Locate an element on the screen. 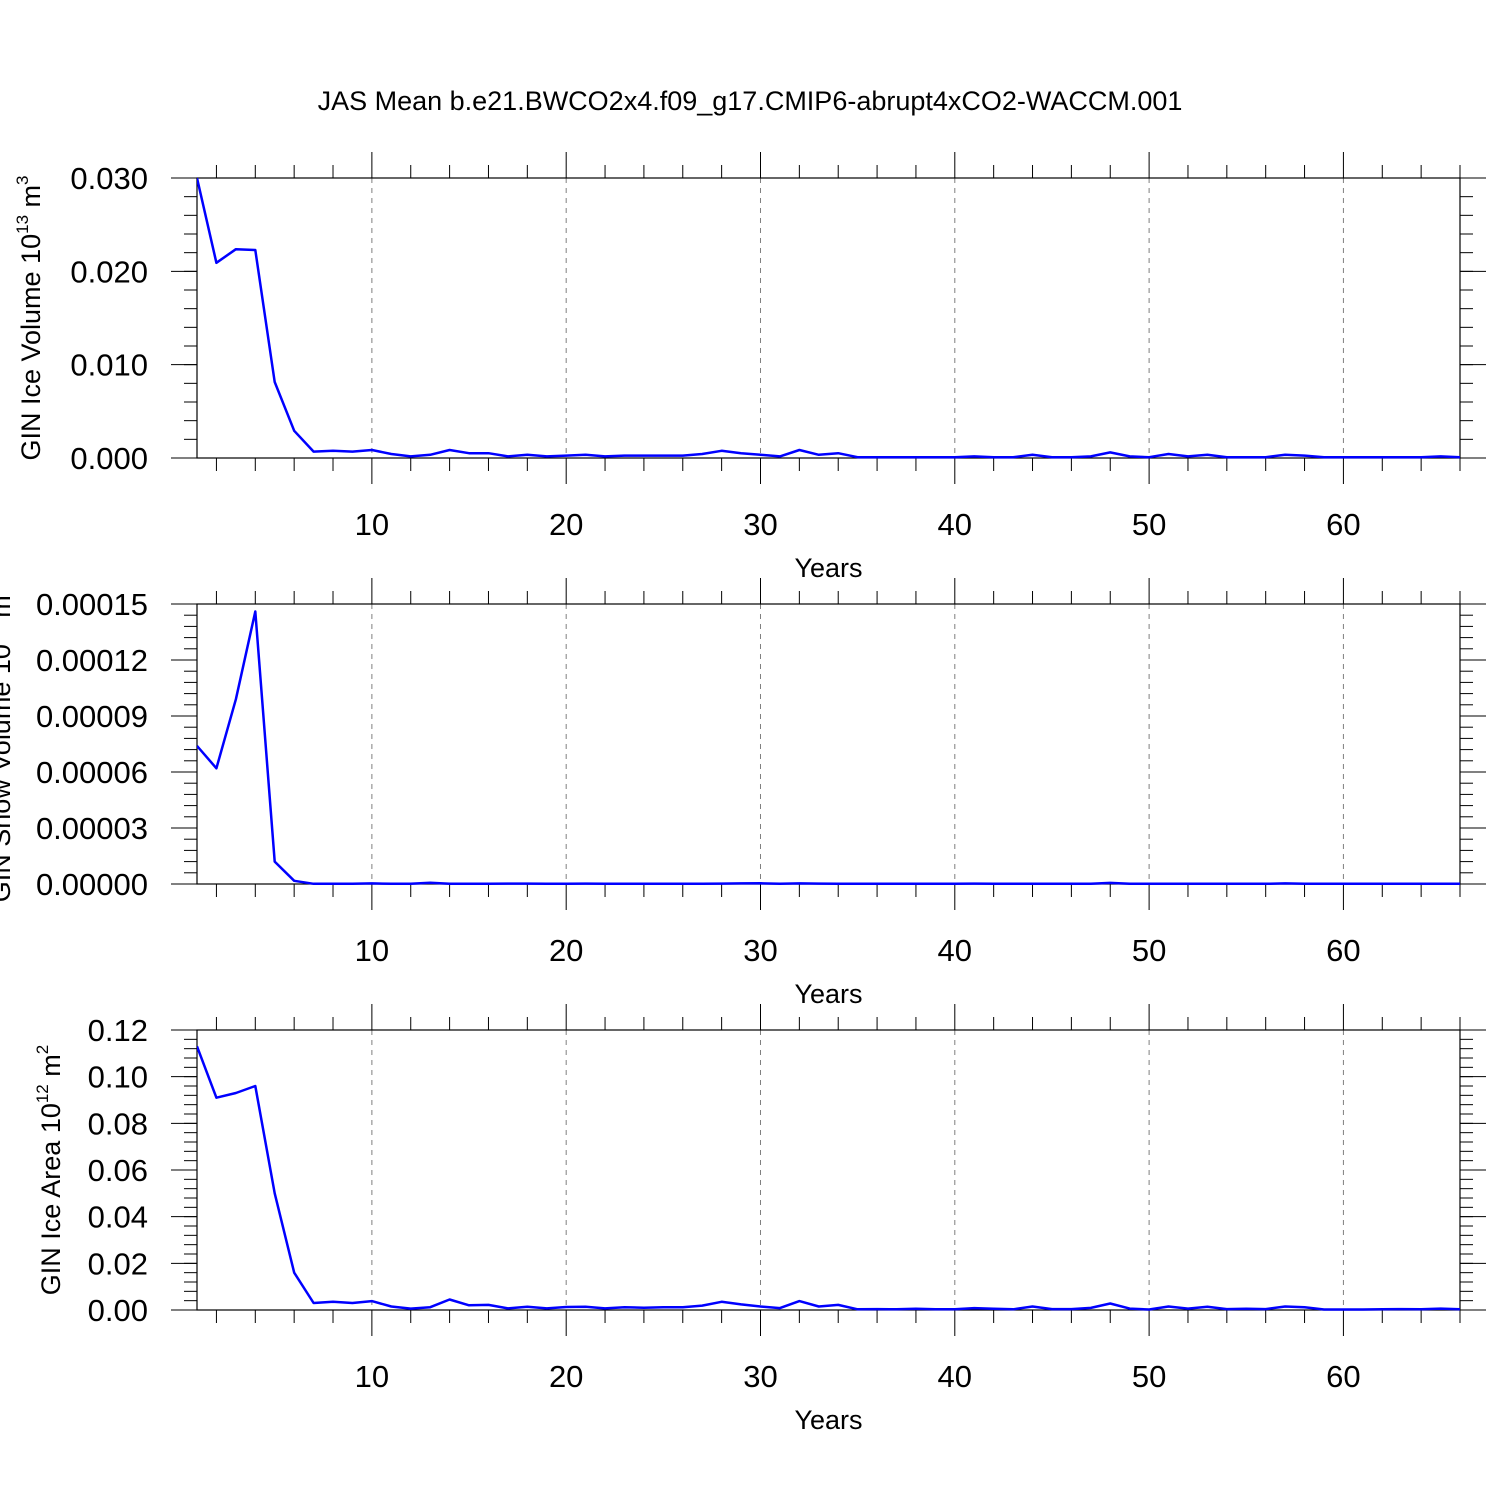 The width and height of the screenshot is (1500, 1500). y-axis-label-unit-exponent: 2 is located at coordinates (42, 1049).